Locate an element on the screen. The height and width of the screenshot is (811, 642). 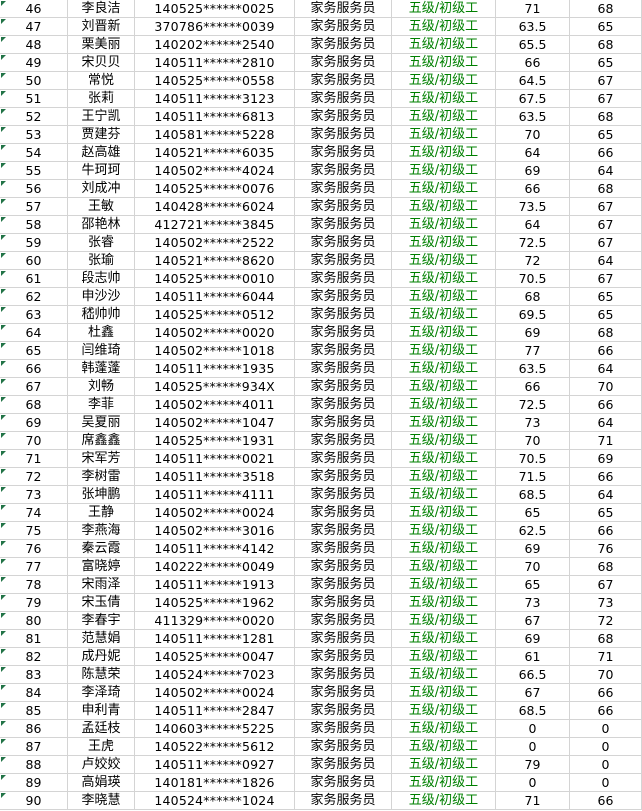
cell-score-1: 63.5 is located at coordinates (533, 369).